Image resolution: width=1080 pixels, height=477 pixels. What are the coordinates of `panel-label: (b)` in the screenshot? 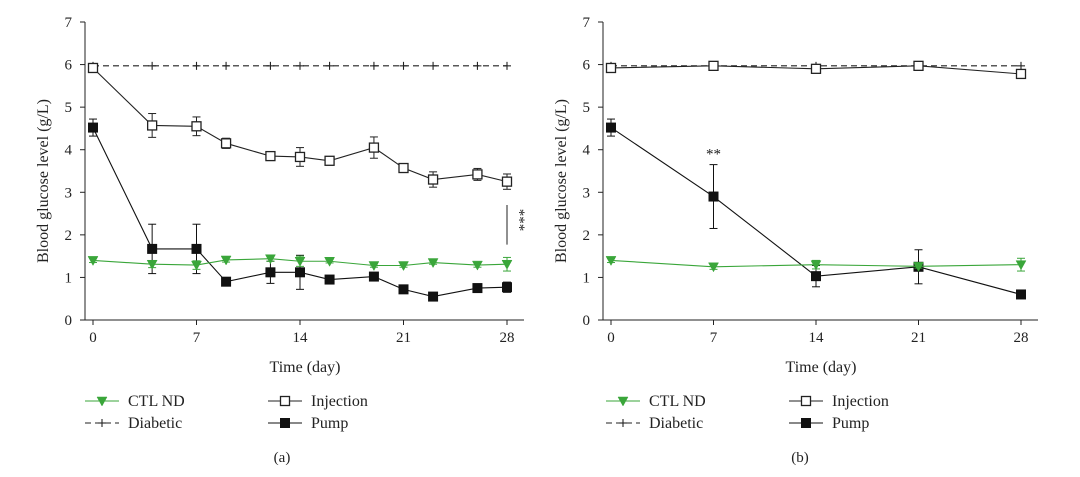 It's located at (800, 458).